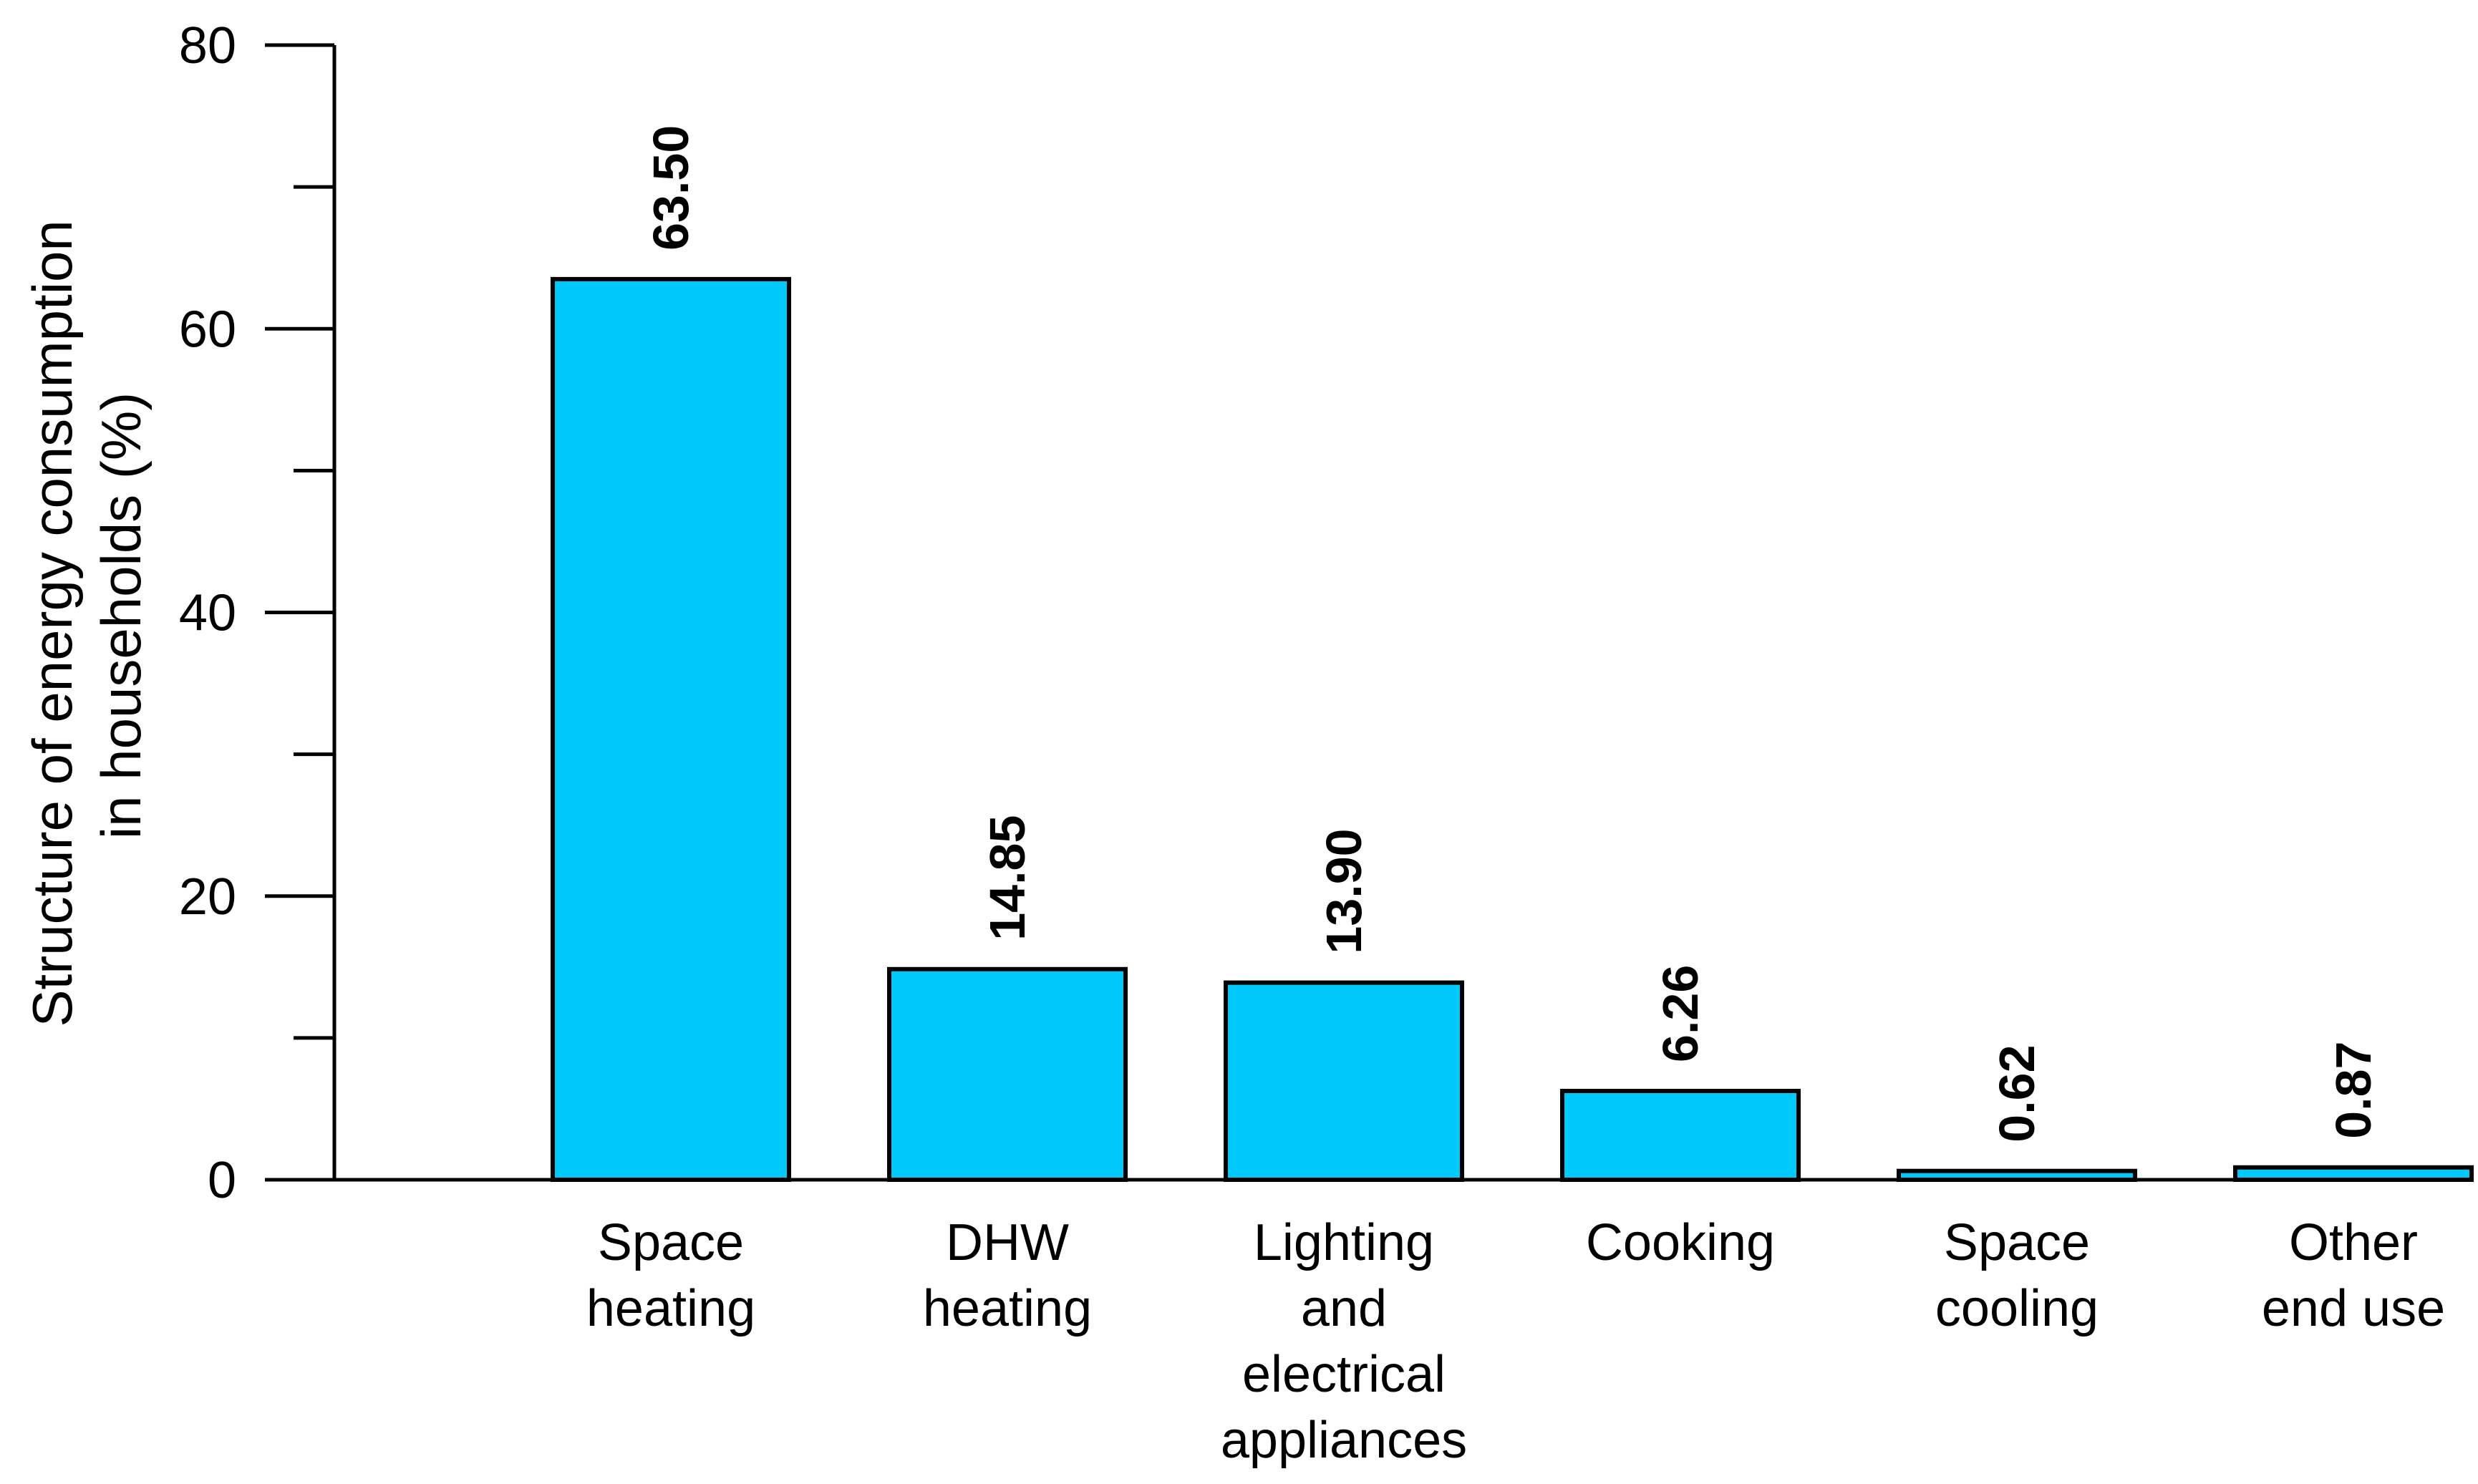 This screenshot has width=2478, height=1484. What do you see at coordinates (2353, 1275) in the screenshot?
I see `category-label: Other end use` at bounding box center [2353, 1275].